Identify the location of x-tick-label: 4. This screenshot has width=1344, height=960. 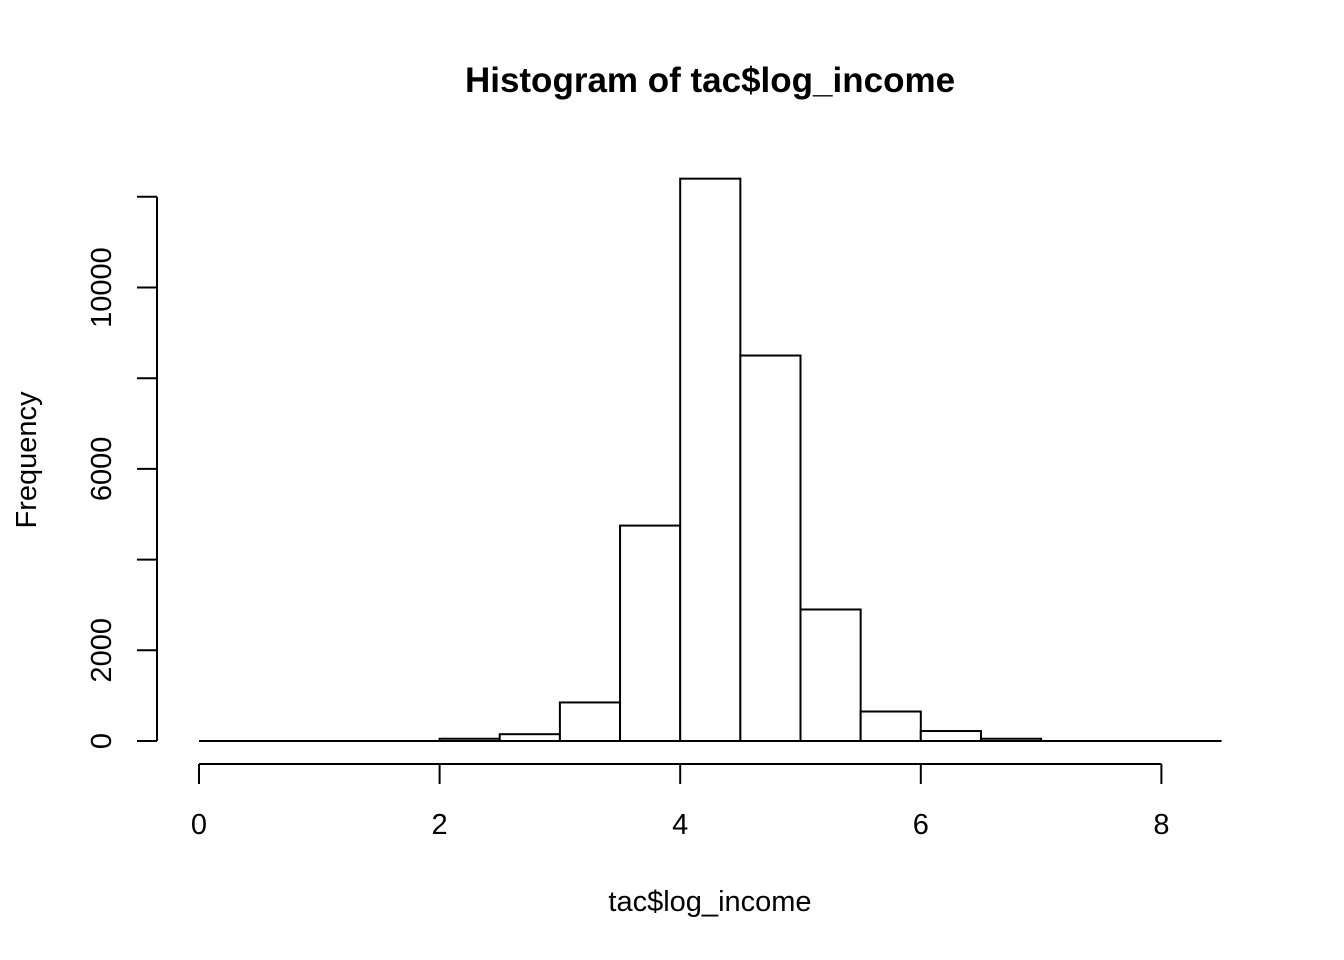
(680, 825).